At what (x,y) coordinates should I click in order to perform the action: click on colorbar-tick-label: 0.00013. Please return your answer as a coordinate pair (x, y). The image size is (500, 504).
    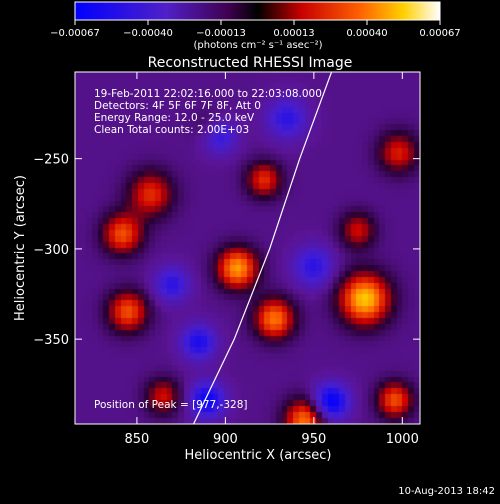
    Looking at the image, I should click on (293, 33).